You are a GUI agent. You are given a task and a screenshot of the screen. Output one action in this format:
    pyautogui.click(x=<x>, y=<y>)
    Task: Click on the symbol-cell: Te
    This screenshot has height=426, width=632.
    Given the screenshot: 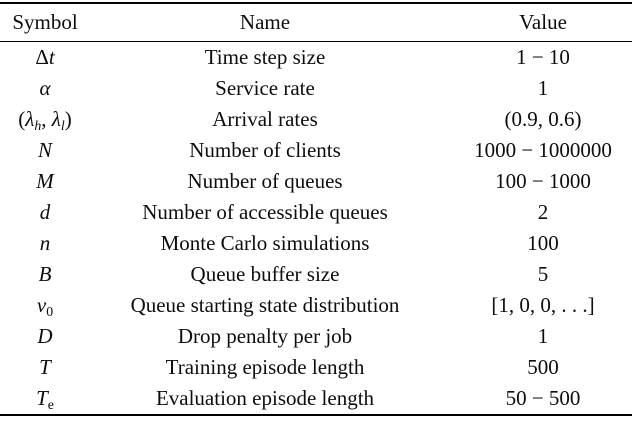 What is the action you would take?
    pyautogui.click(x=45, y=399)
    